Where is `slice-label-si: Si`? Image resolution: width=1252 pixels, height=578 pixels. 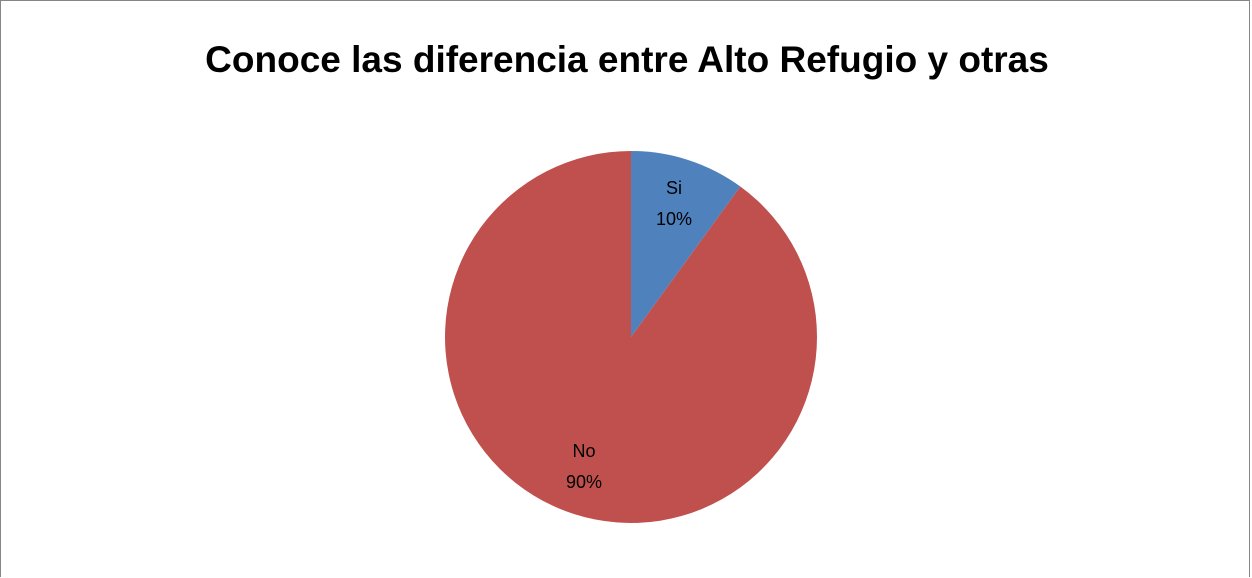
slice-label-si: Si is located at coordinates (674, 188).